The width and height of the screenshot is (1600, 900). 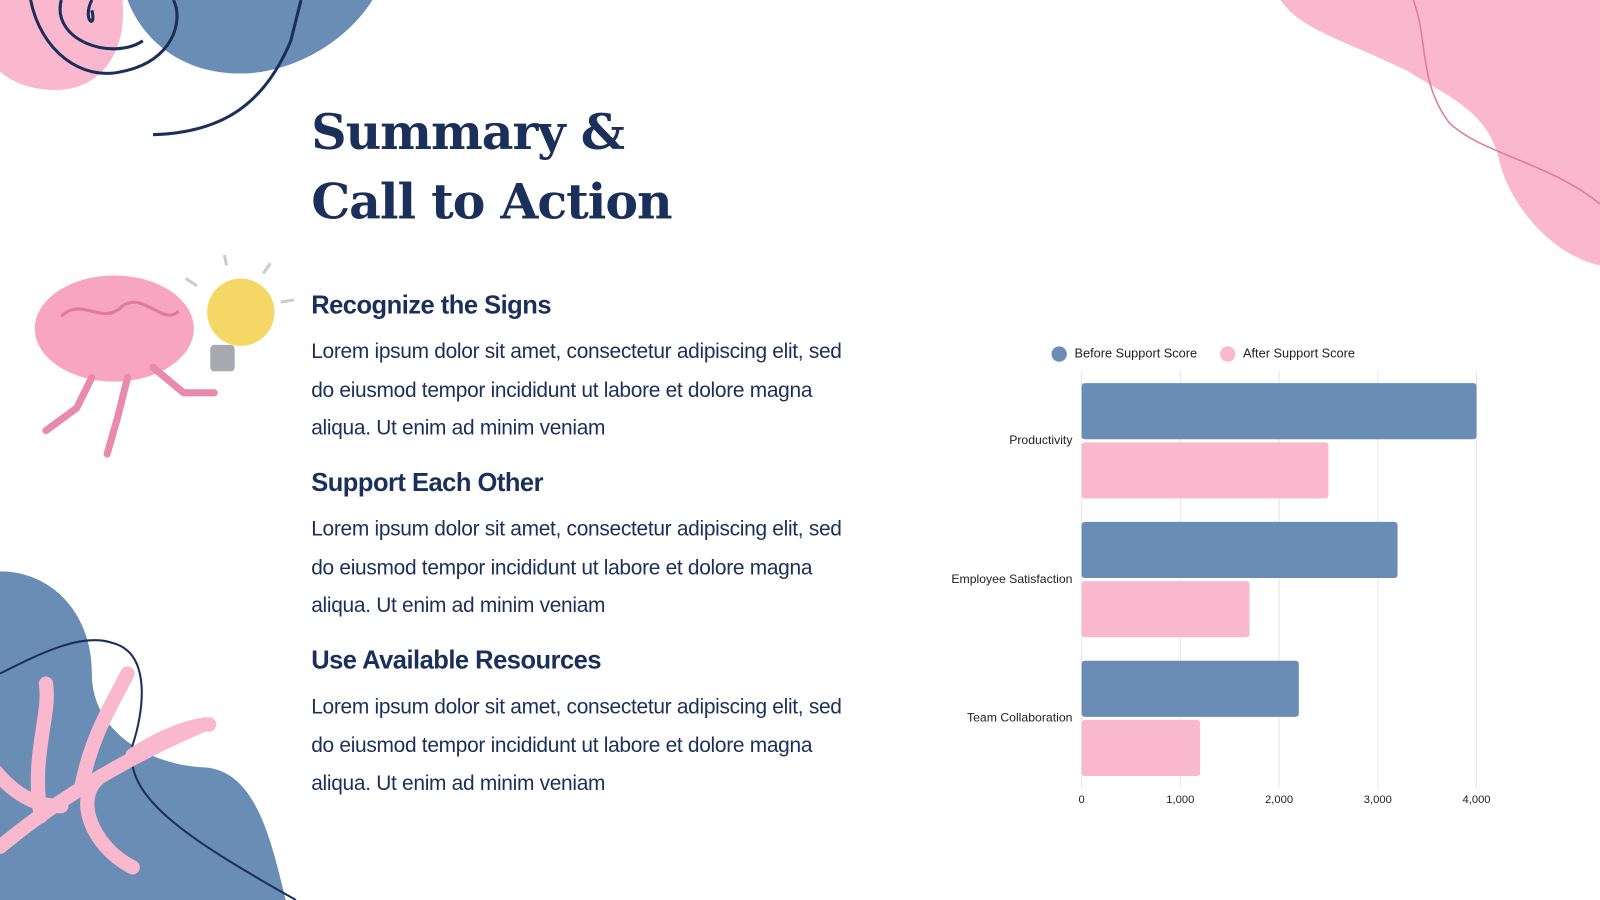 I want to click on x-tick-label: 4,000, so click(x=1476, y=800).